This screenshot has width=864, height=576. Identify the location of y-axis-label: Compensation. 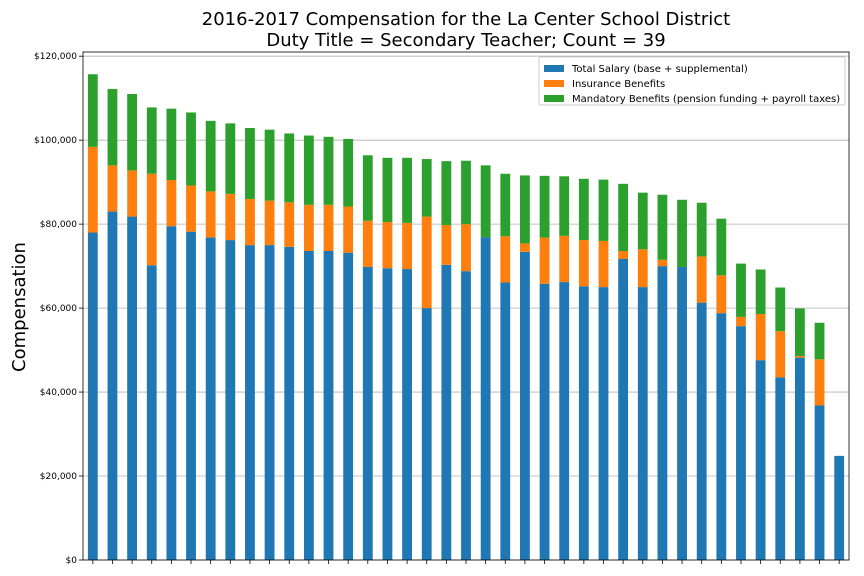
(19, 307).